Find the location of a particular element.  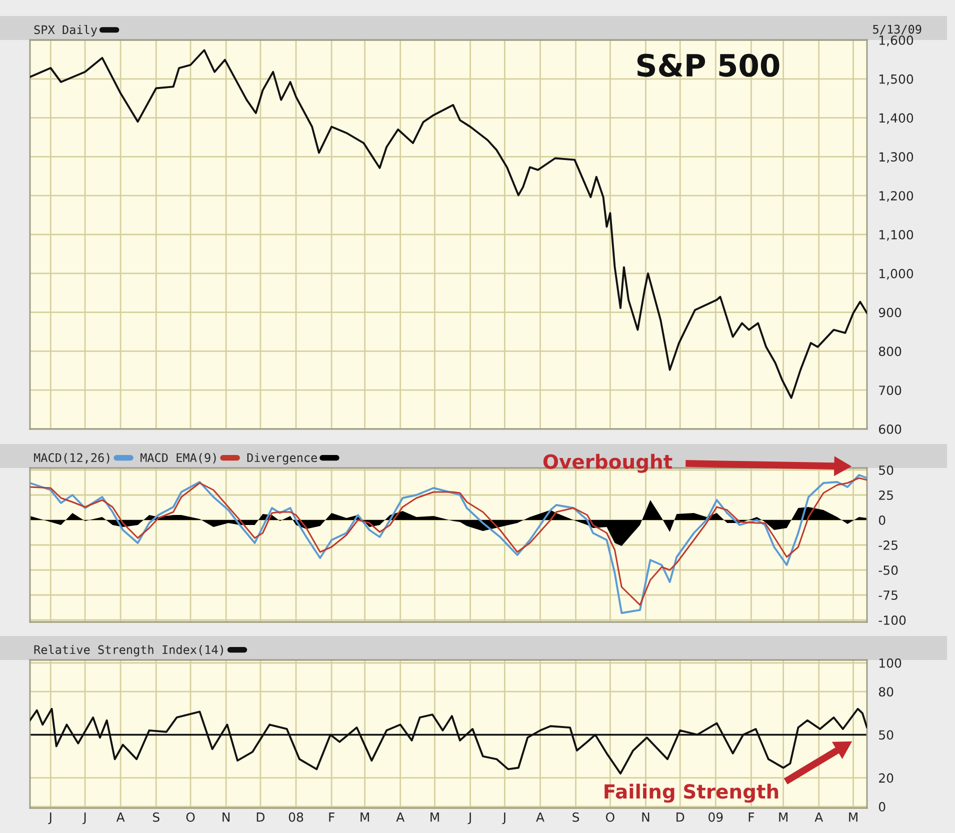

x-tick-label: 08 is located at coordinates (296, 817).